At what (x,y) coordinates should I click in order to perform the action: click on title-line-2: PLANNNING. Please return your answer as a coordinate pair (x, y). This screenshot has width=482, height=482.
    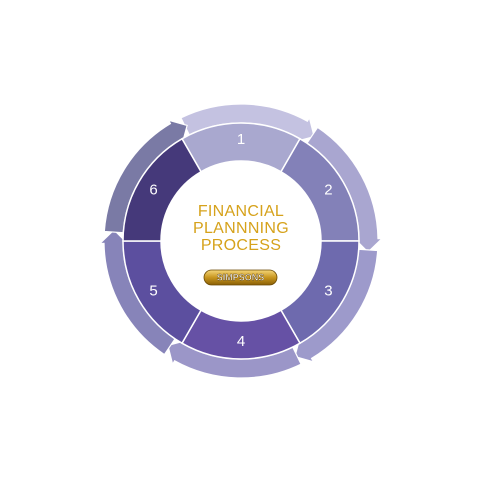
    Looking at the image, I should click on (241, 228).